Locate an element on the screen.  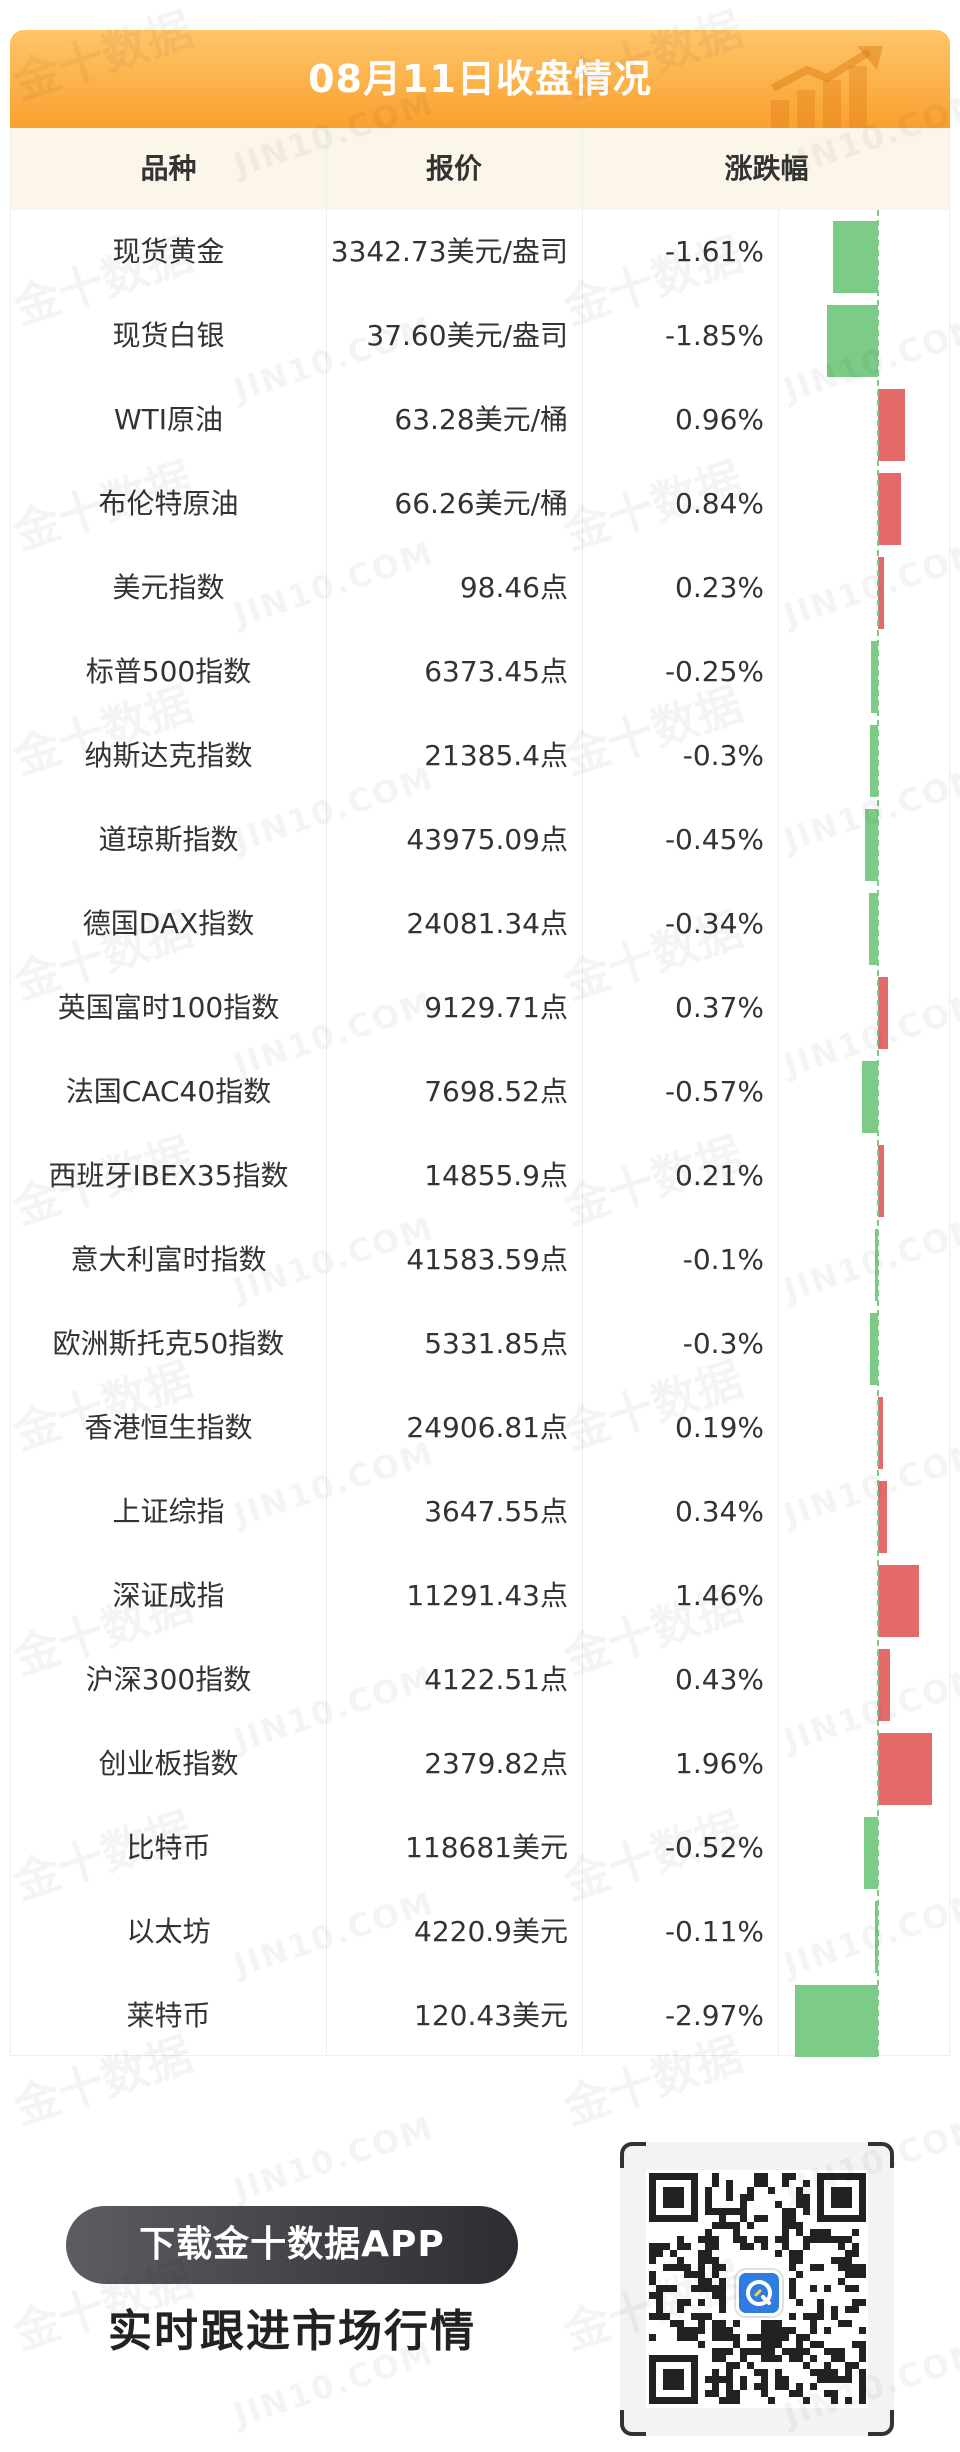
table-row: 标普500指数 6373.45点 -0.25% is located at coordinates (480, 672).